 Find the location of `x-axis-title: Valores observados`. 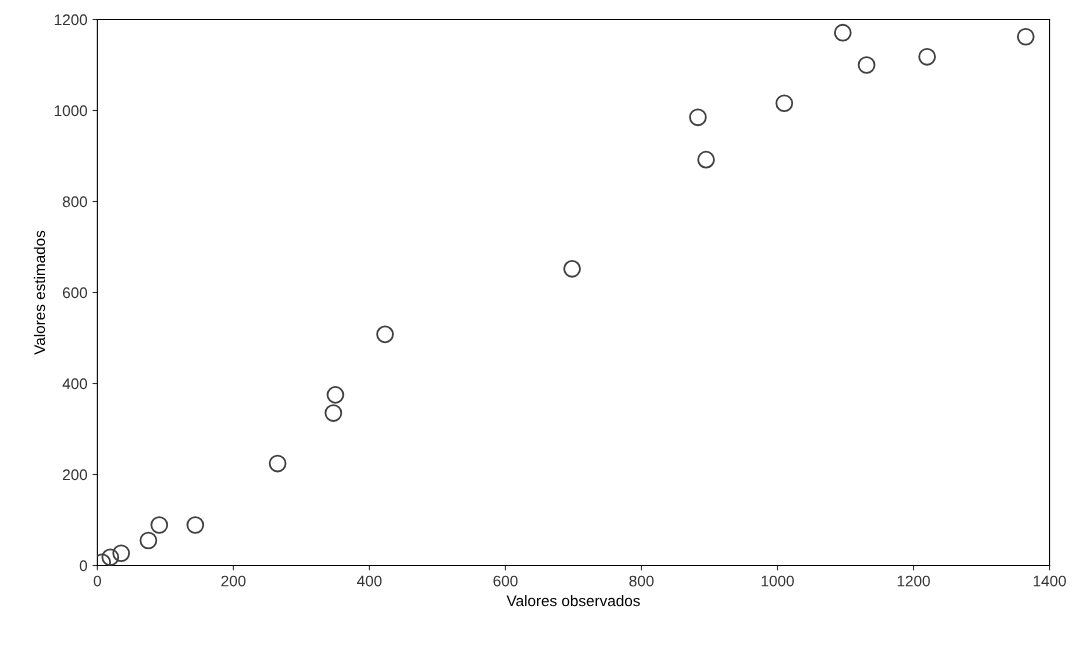

x-axis-title: Valores observados is located at coordinates (573, 601).